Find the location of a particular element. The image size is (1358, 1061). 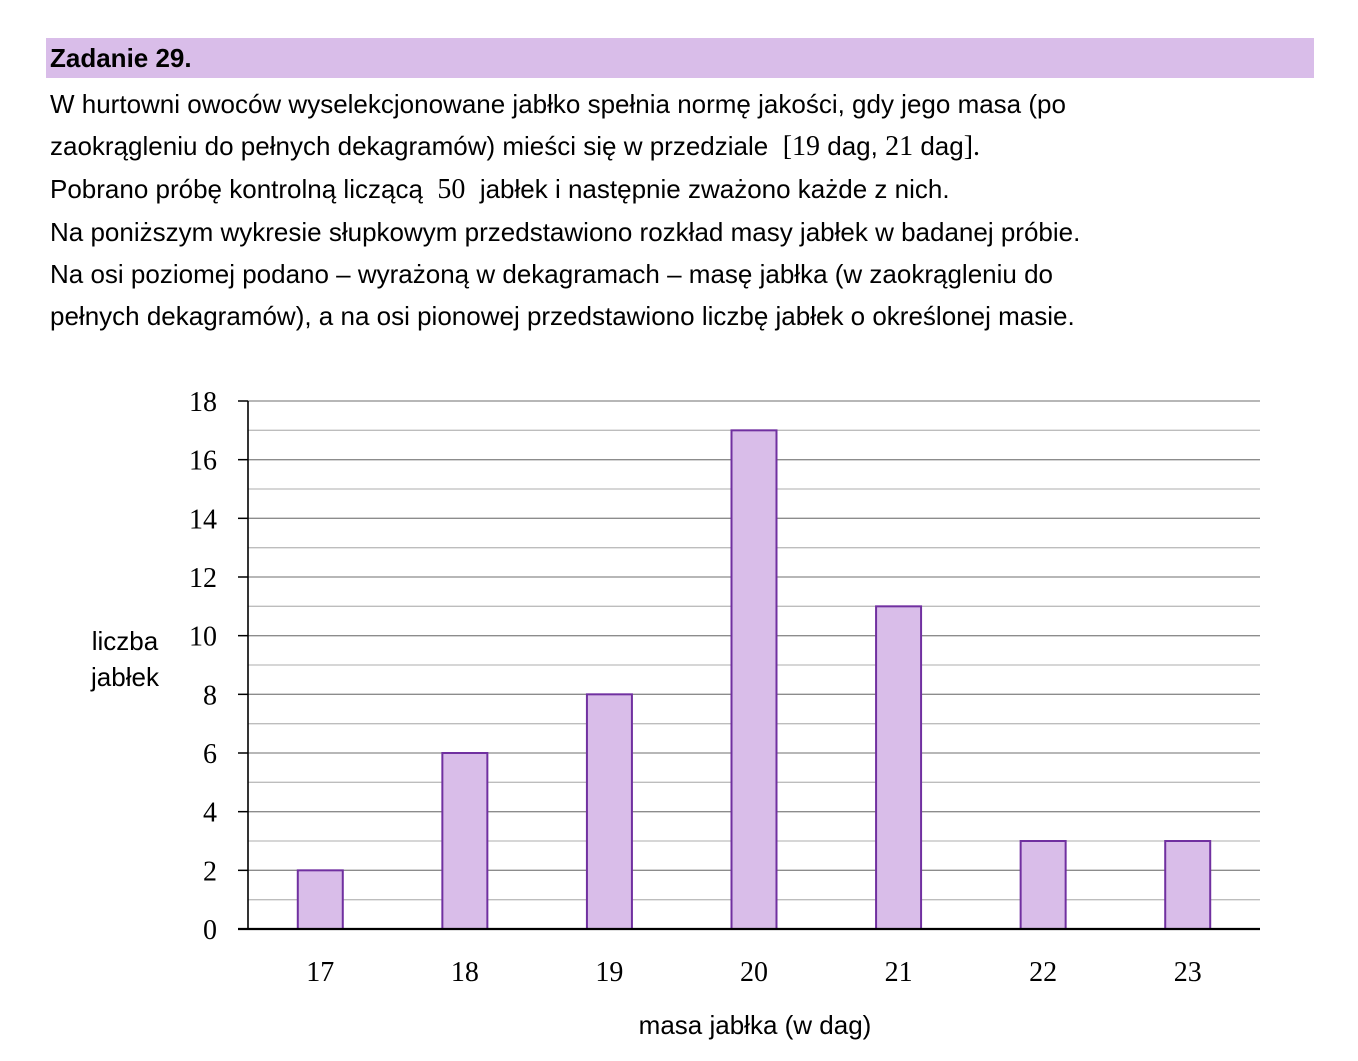

interval-open: [19 is located at coordinates (801, 146).